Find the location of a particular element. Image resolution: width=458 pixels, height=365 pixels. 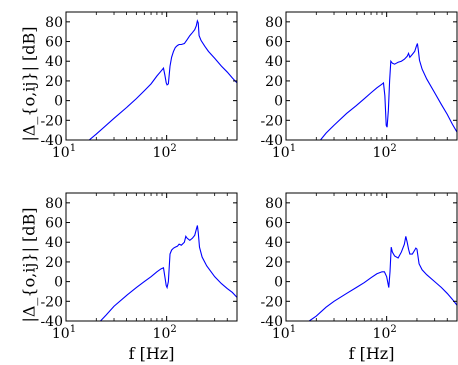

y-axis-label-bottom: |Δ_{o,ij}| [dB] is located at coordinates (29, 264).